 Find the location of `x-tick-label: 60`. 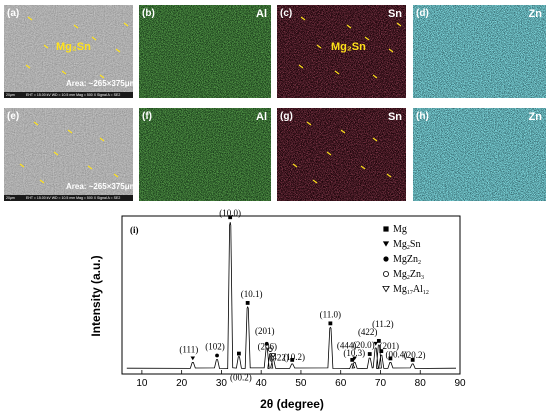

x-tick-label: 60 is located at coordinates (341, 383).